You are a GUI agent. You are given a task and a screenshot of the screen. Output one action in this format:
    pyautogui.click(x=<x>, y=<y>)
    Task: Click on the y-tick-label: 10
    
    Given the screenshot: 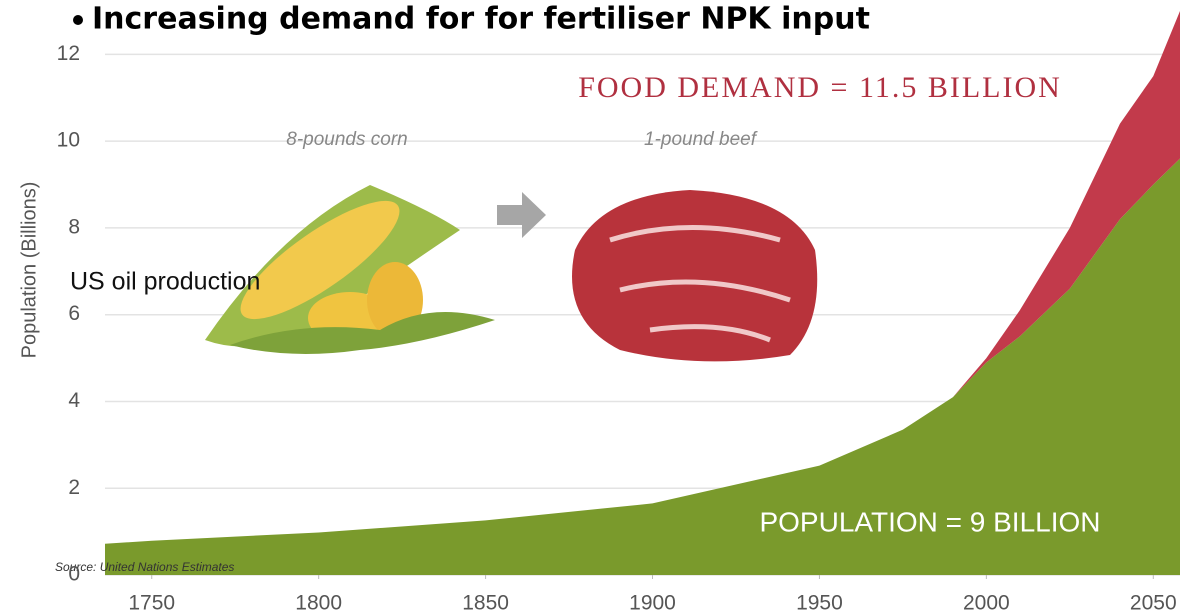 What is the action you would take?
    pyautogui.click(x=68, y=140)
    